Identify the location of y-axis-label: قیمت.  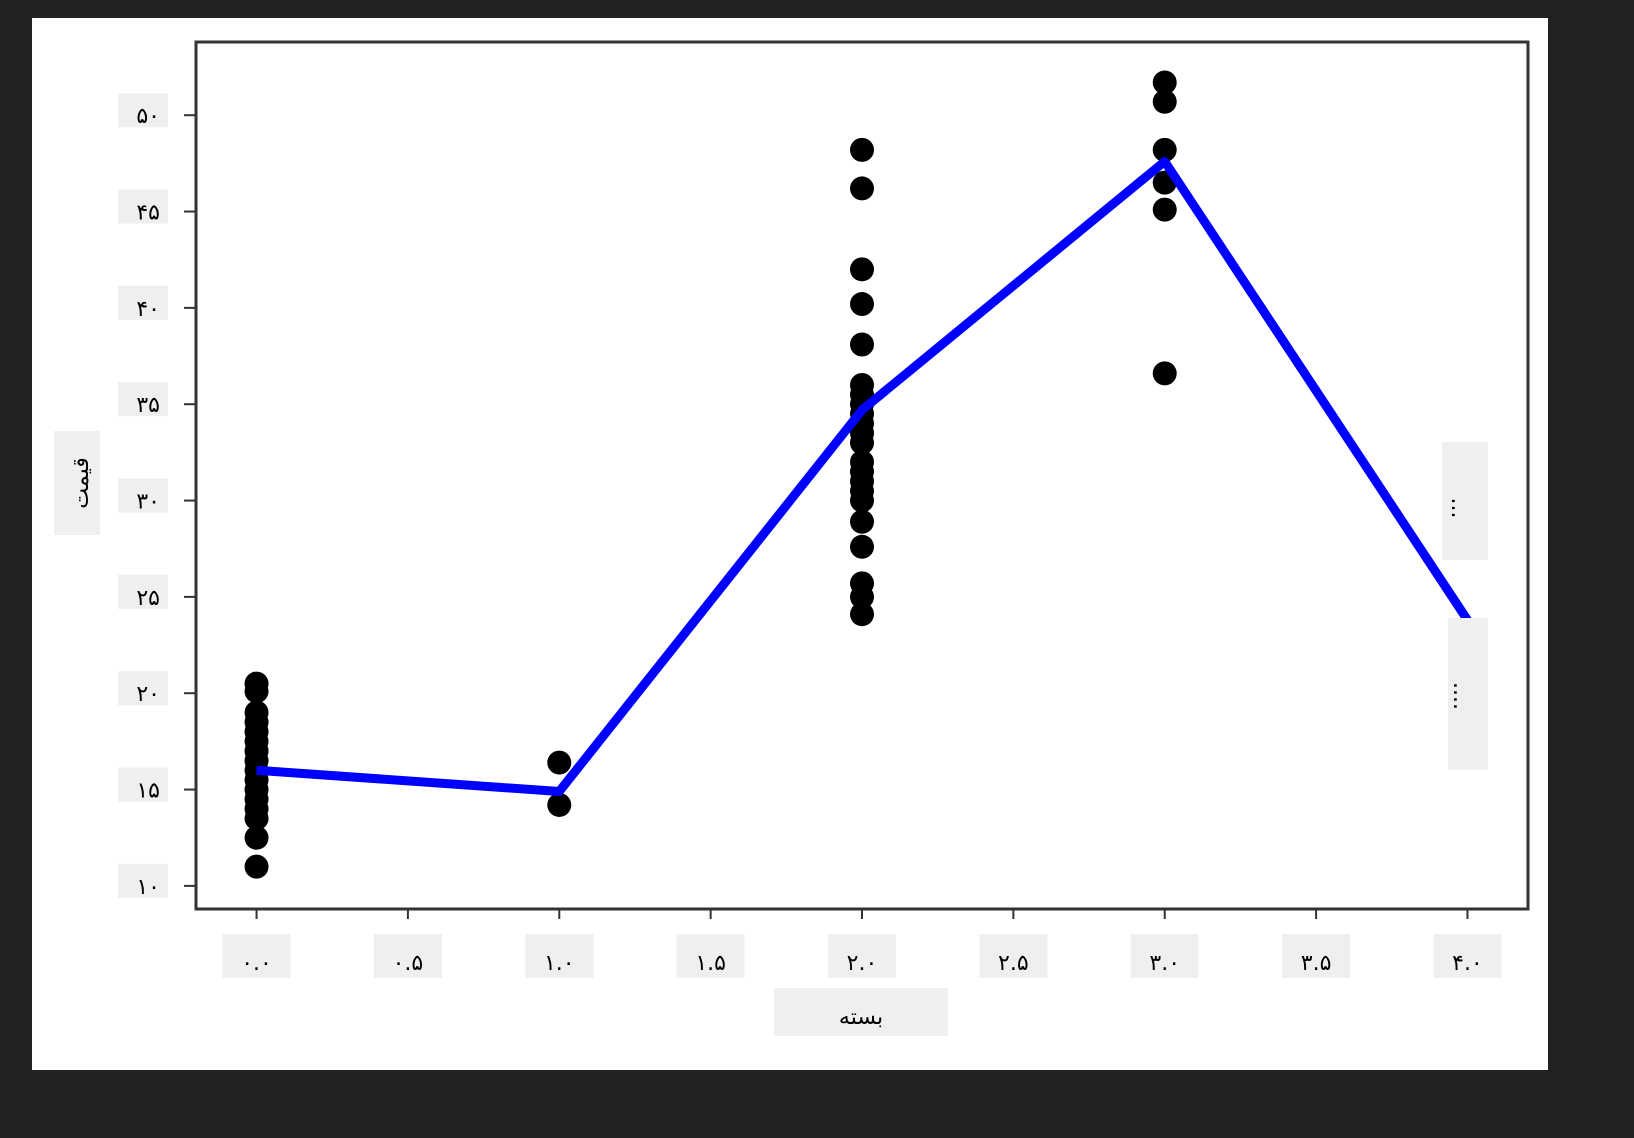
(77, 483).